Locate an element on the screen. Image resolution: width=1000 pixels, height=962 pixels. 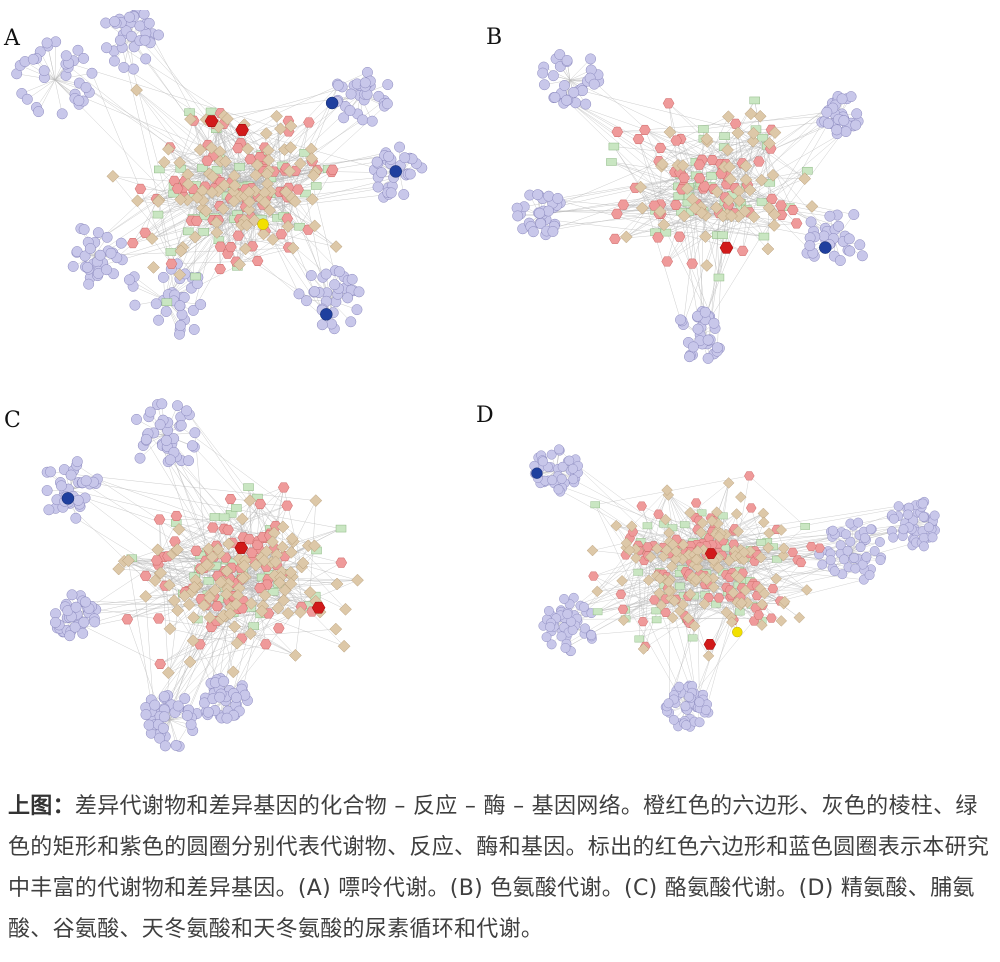
highlight-gene-node is located at coordinates (825, 247).